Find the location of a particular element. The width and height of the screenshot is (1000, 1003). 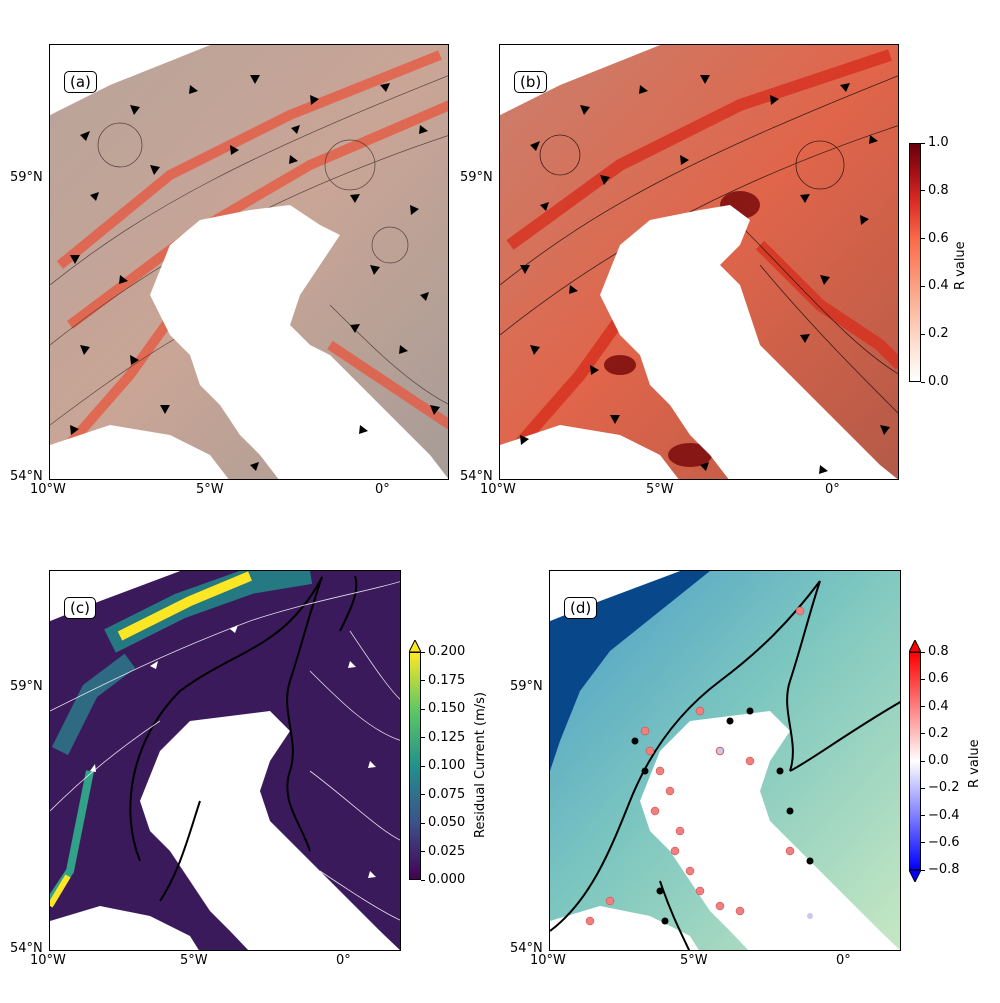

colorbar-d-tick-label: −0.2 is located at coordinates (944, 788).